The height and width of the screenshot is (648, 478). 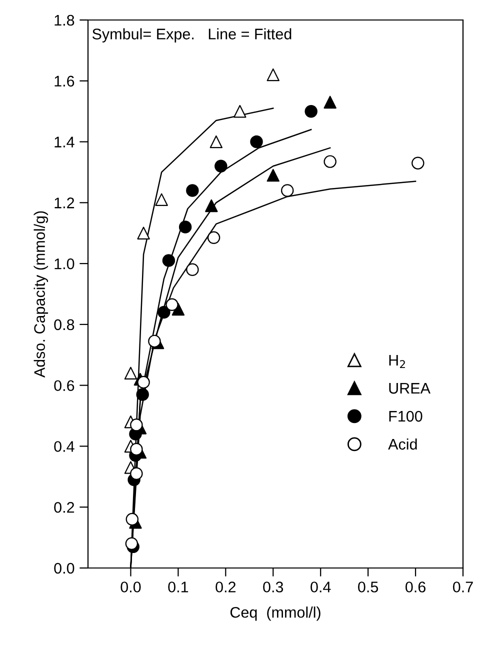 What do you see at coordinates (409, 388) in the screenshot?
I see `legend-label: UREA` at bounding box center [409, 388].